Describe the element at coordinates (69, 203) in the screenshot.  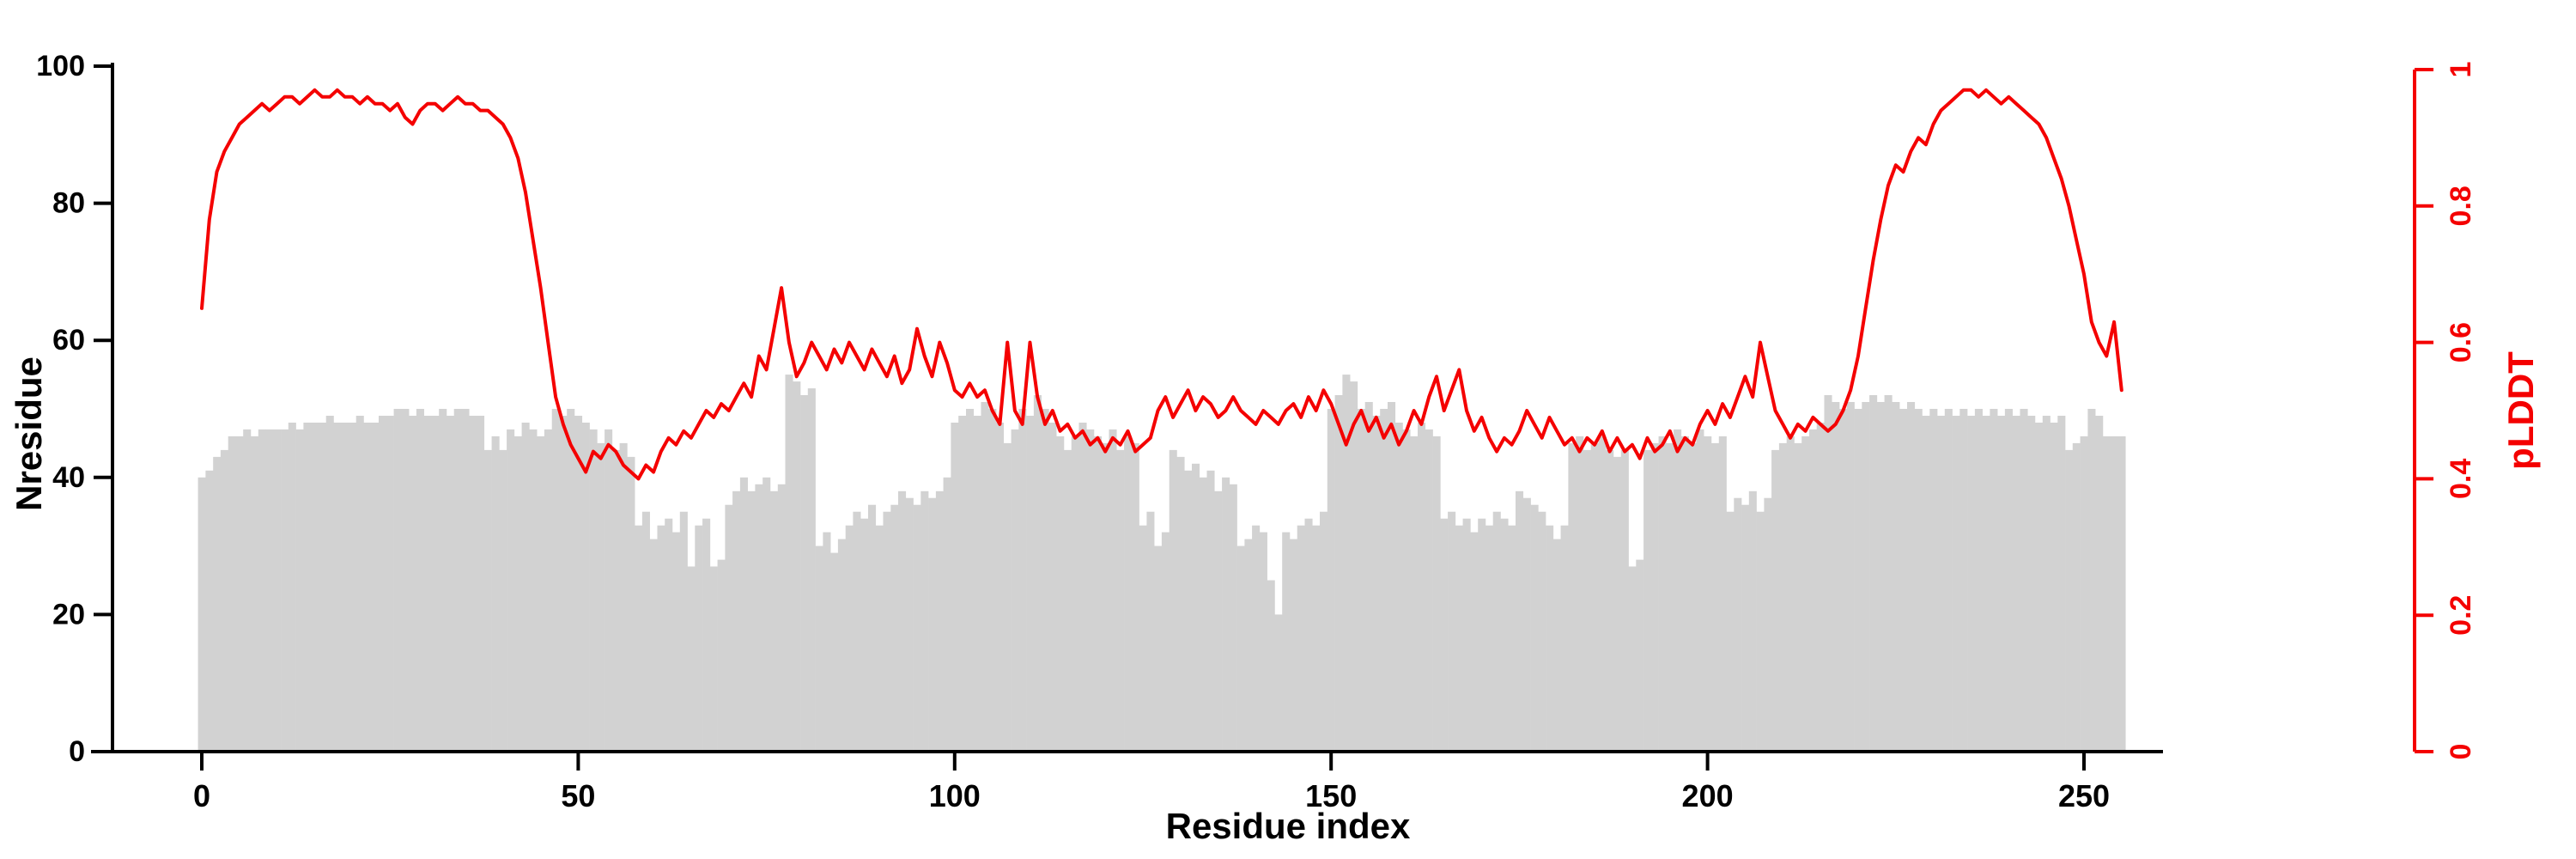
I see `left-axis-tick-label: 80` at that location.